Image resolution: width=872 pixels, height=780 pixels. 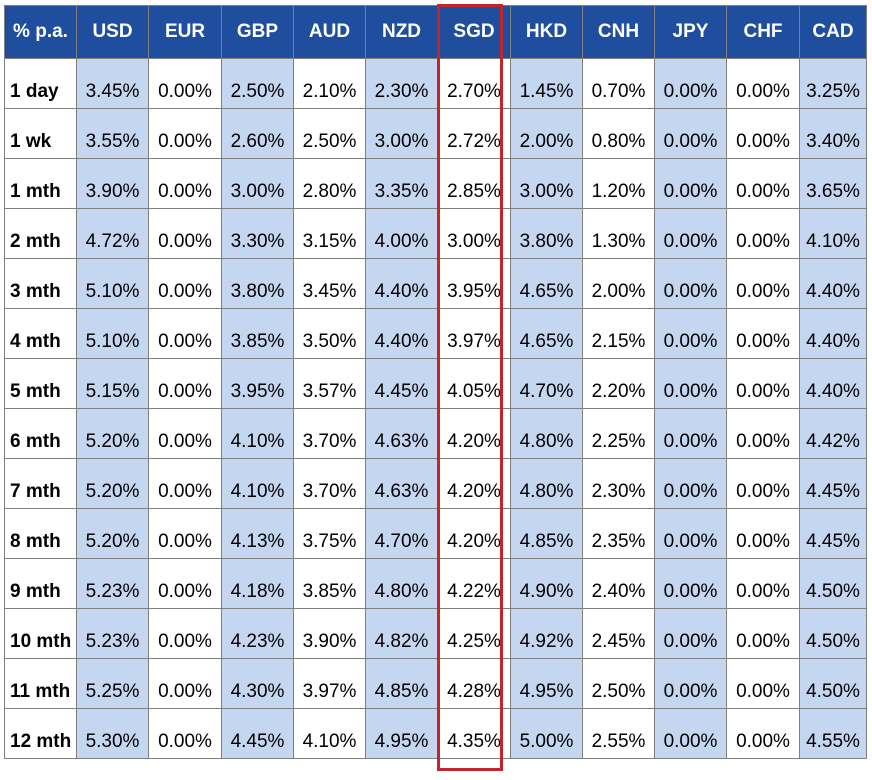 What do you see at coordinates (833, 233) in the screenshot?
I see `rate-cell-cad: 4.10%` at bounding box center [833, 233].